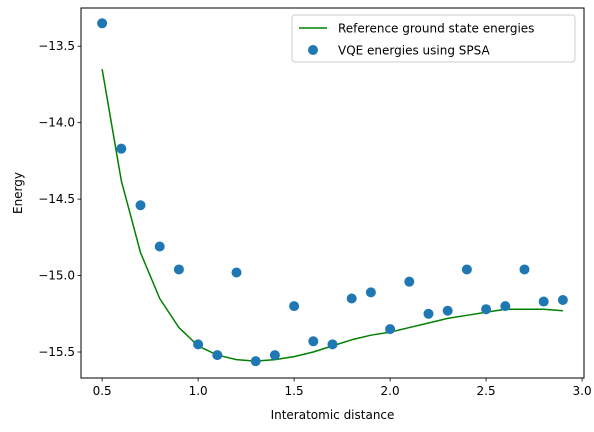  I want to click on y-tick-label: −14.0, so click(56, 123).